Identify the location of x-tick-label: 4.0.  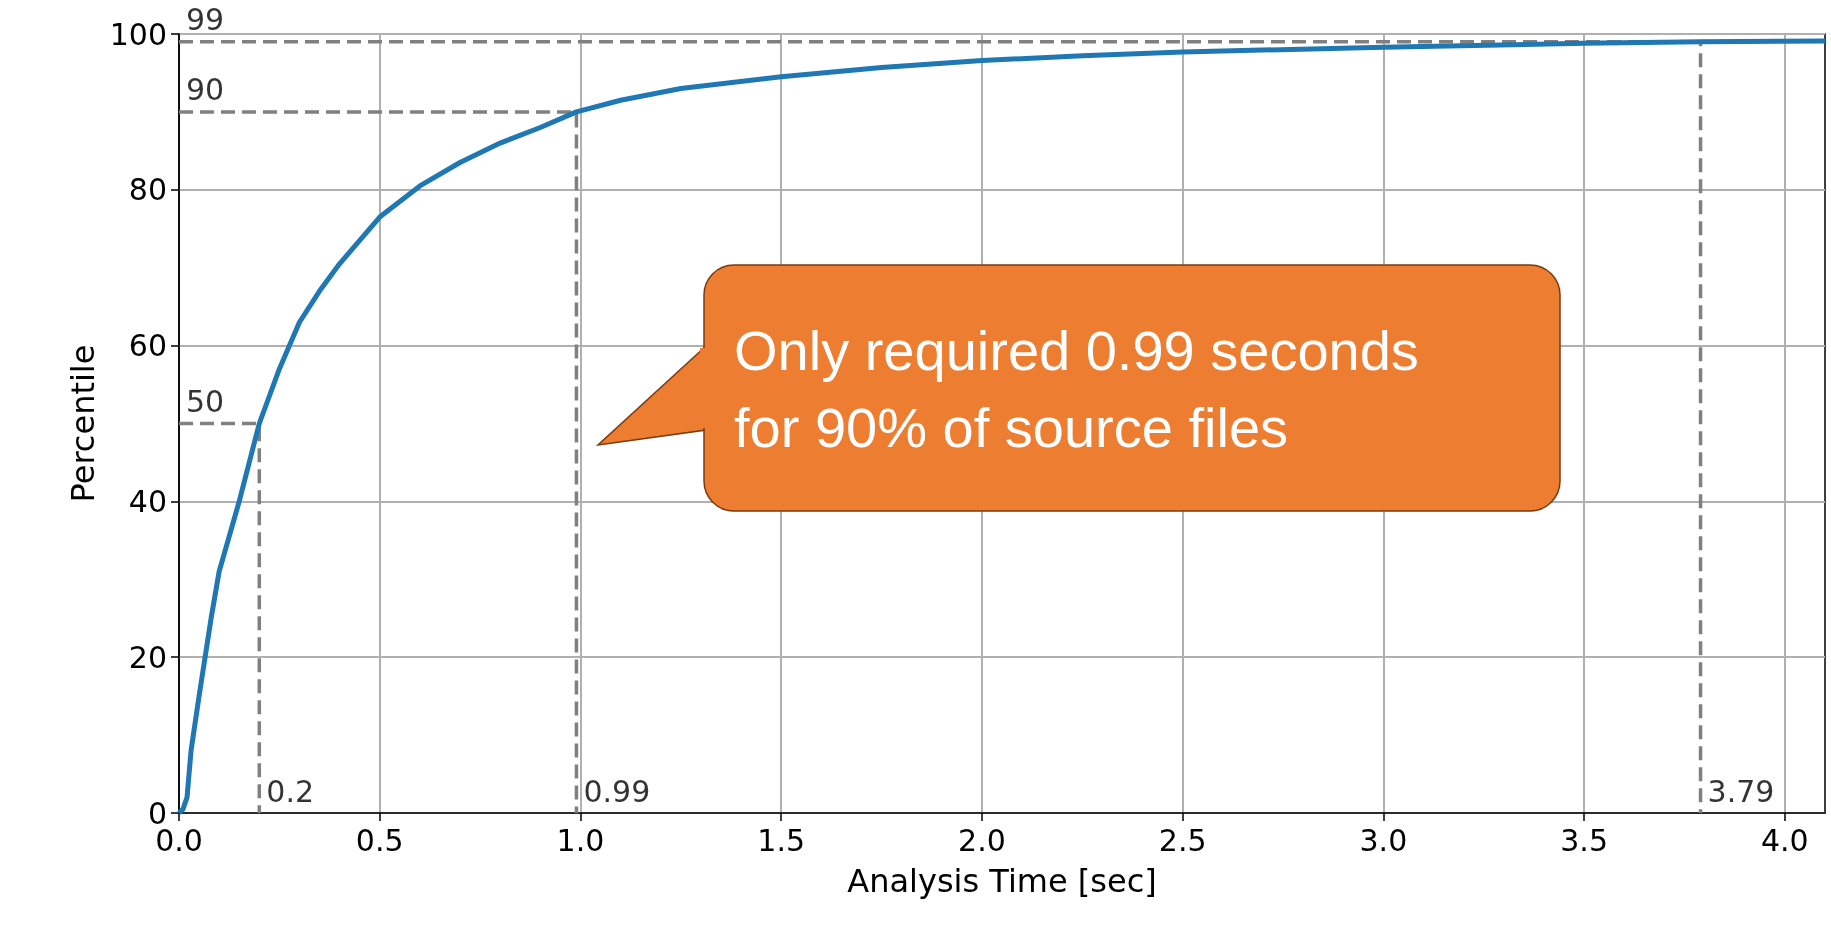
(1784, 840).